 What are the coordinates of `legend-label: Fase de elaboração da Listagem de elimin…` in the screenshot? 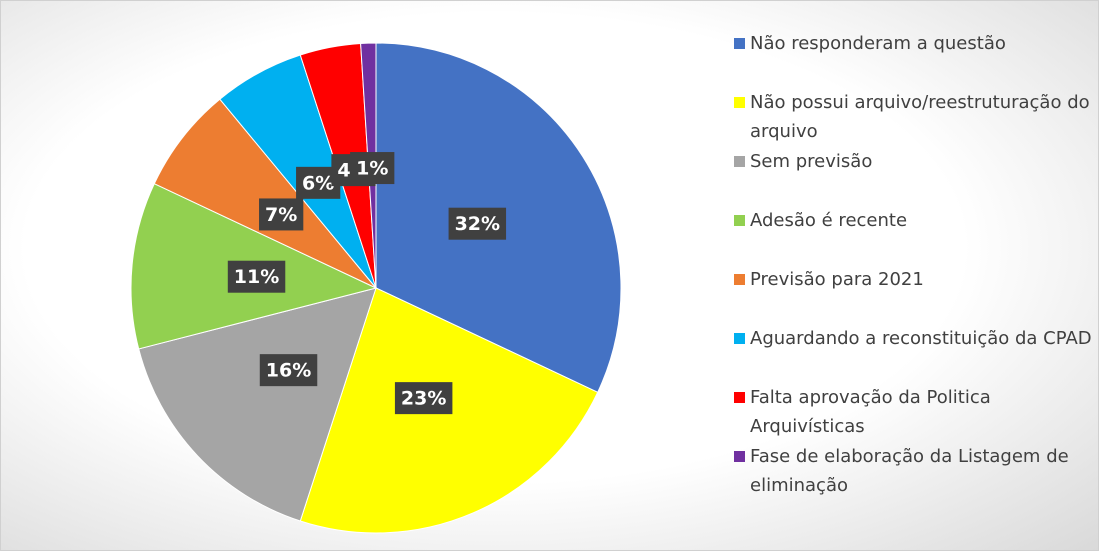 It's located at (909, 471).